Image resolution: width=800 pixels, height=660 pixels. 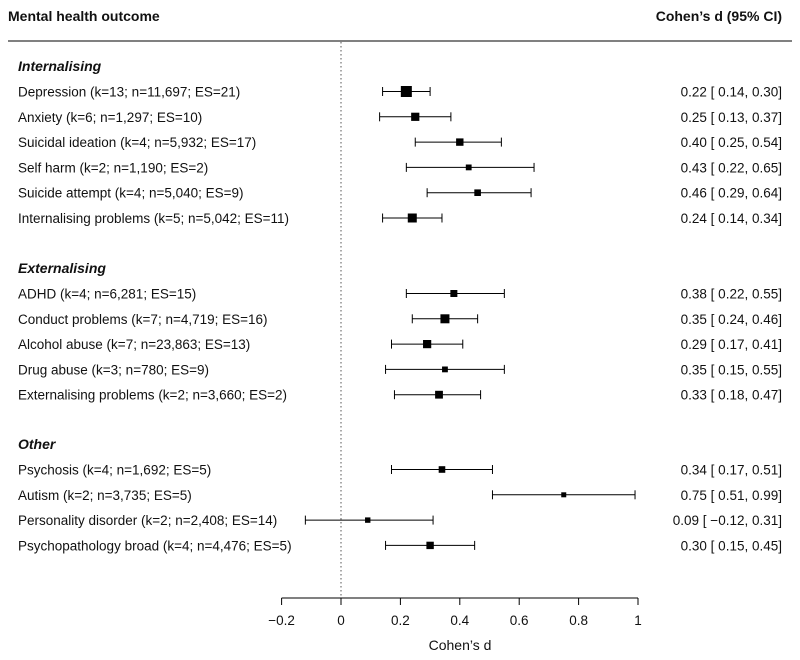 What do you see at coordinates (731, 193) in the screenshot?
I see `effect-estimate-text: 0.46 [ 0.29, 0.64]` at bounding box center [731, 193].